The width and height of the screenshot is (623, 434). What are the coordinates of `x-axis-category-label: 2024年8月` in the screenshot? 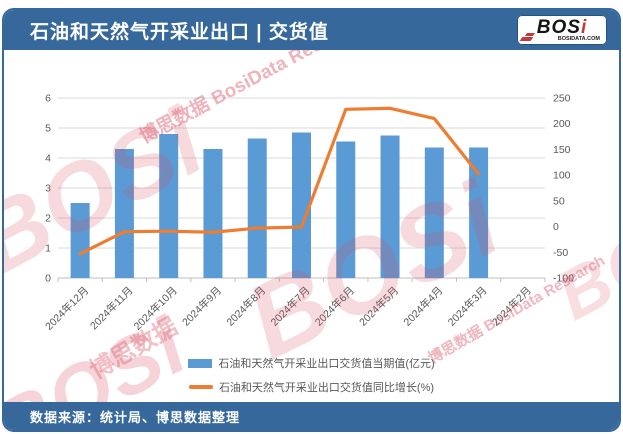 It's located at (246, 306).